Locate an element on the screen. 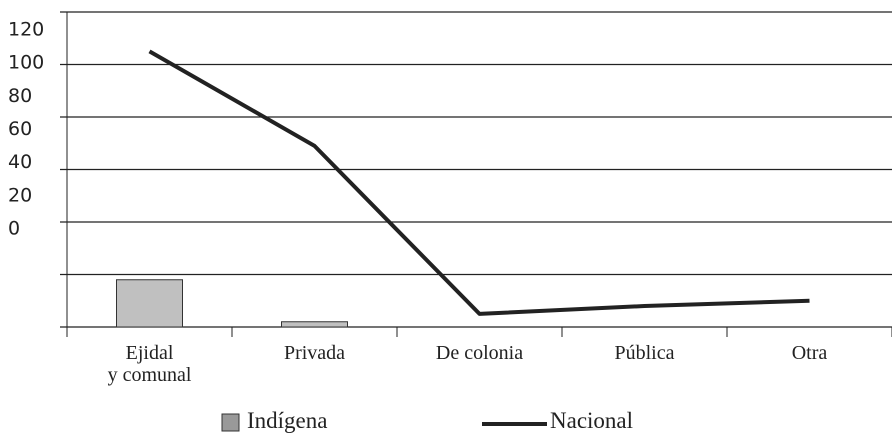 Image resolution: width=892 pixels, height=440 pixels. x-tick-label: Pública is located at coordinates (644, 353).